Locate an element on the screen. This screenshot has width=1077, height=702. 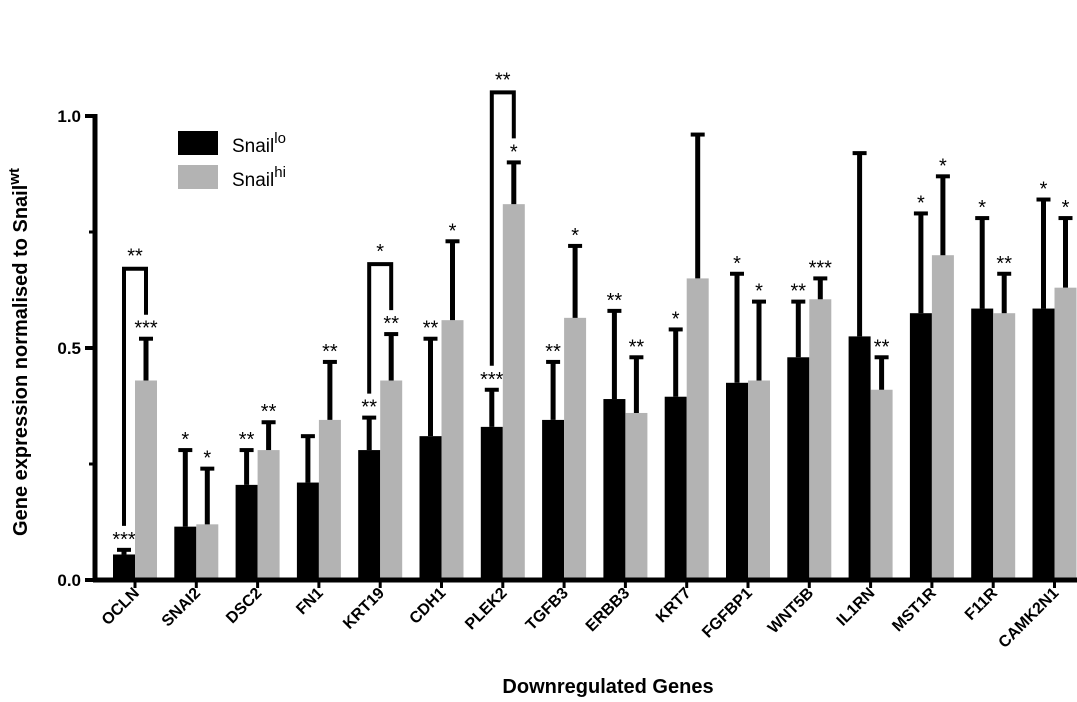
legend: Snaillo Snailhi is located at coordinates (232, 160).